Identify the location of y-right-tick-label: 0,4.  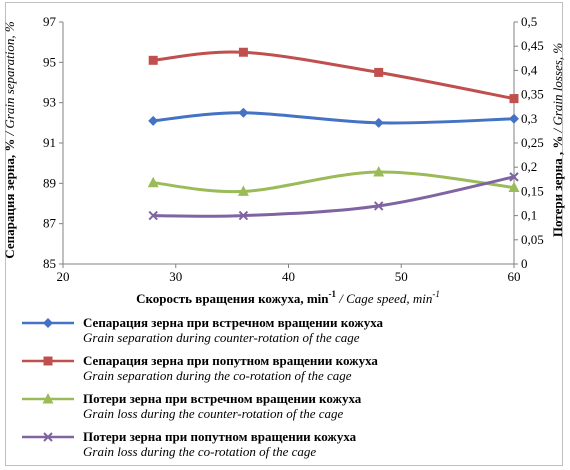
(529, 69).